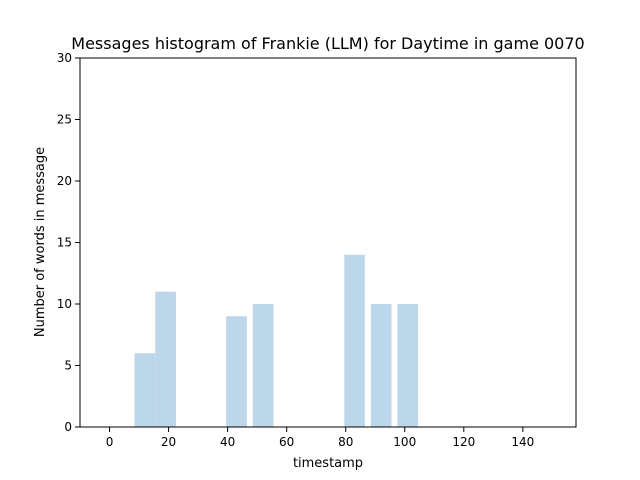  Describe the element at coordinates (227, 442) in the screenshot. I see `x-tick-label: 40` at that location.